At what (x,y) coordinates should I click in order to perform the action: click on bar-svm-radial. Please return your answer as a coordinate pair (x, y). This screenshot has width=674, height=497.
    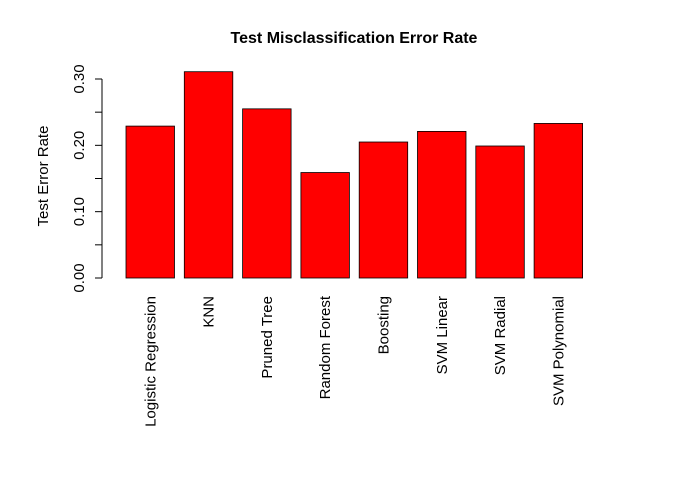
    Looking at the image, I should click on (500, 212).